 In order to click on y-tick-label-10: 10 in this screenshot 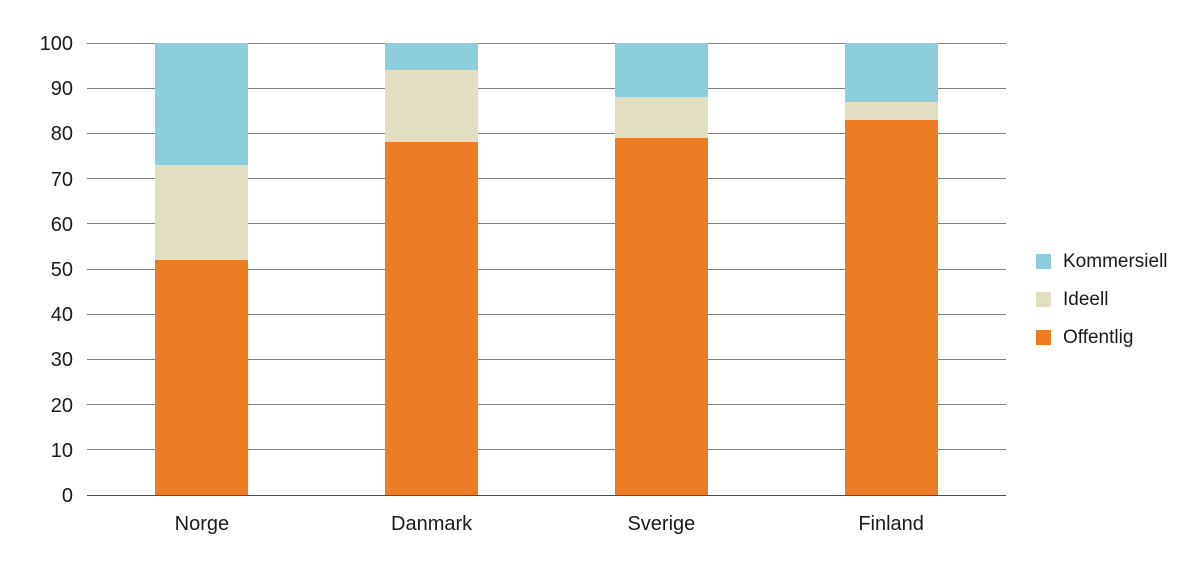, I will do `click(61, 450)`.